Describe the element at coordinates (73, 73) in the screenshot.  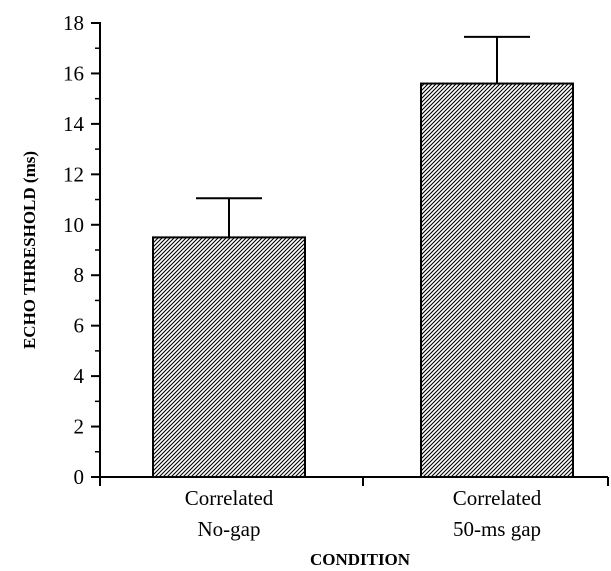
I see `y-tick-label: 16` at that location.